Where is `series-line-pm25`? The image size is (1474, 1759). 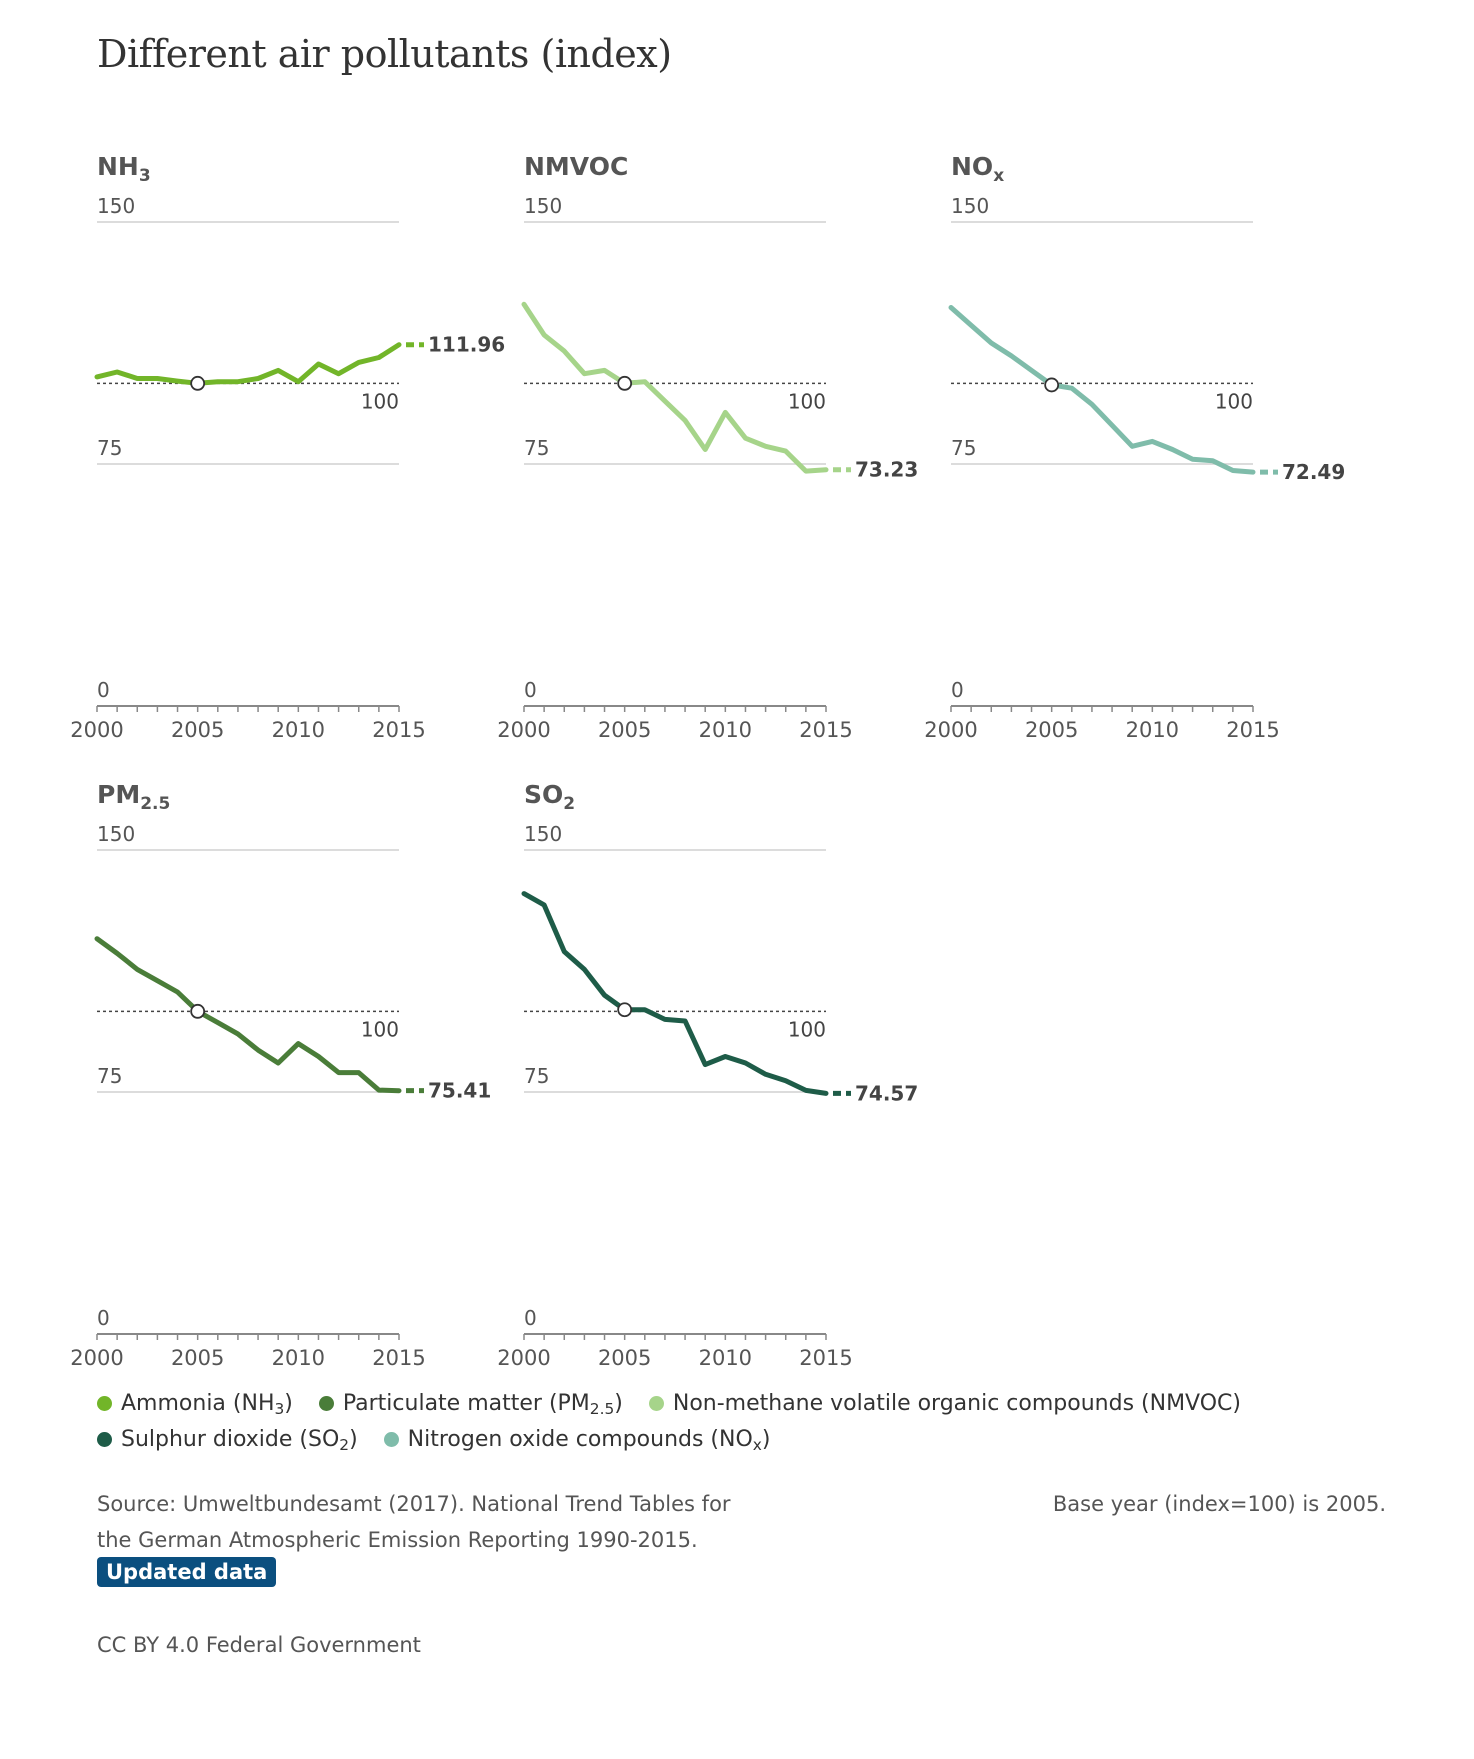
series-line-pm25 is located at coordinates (248, 1015).